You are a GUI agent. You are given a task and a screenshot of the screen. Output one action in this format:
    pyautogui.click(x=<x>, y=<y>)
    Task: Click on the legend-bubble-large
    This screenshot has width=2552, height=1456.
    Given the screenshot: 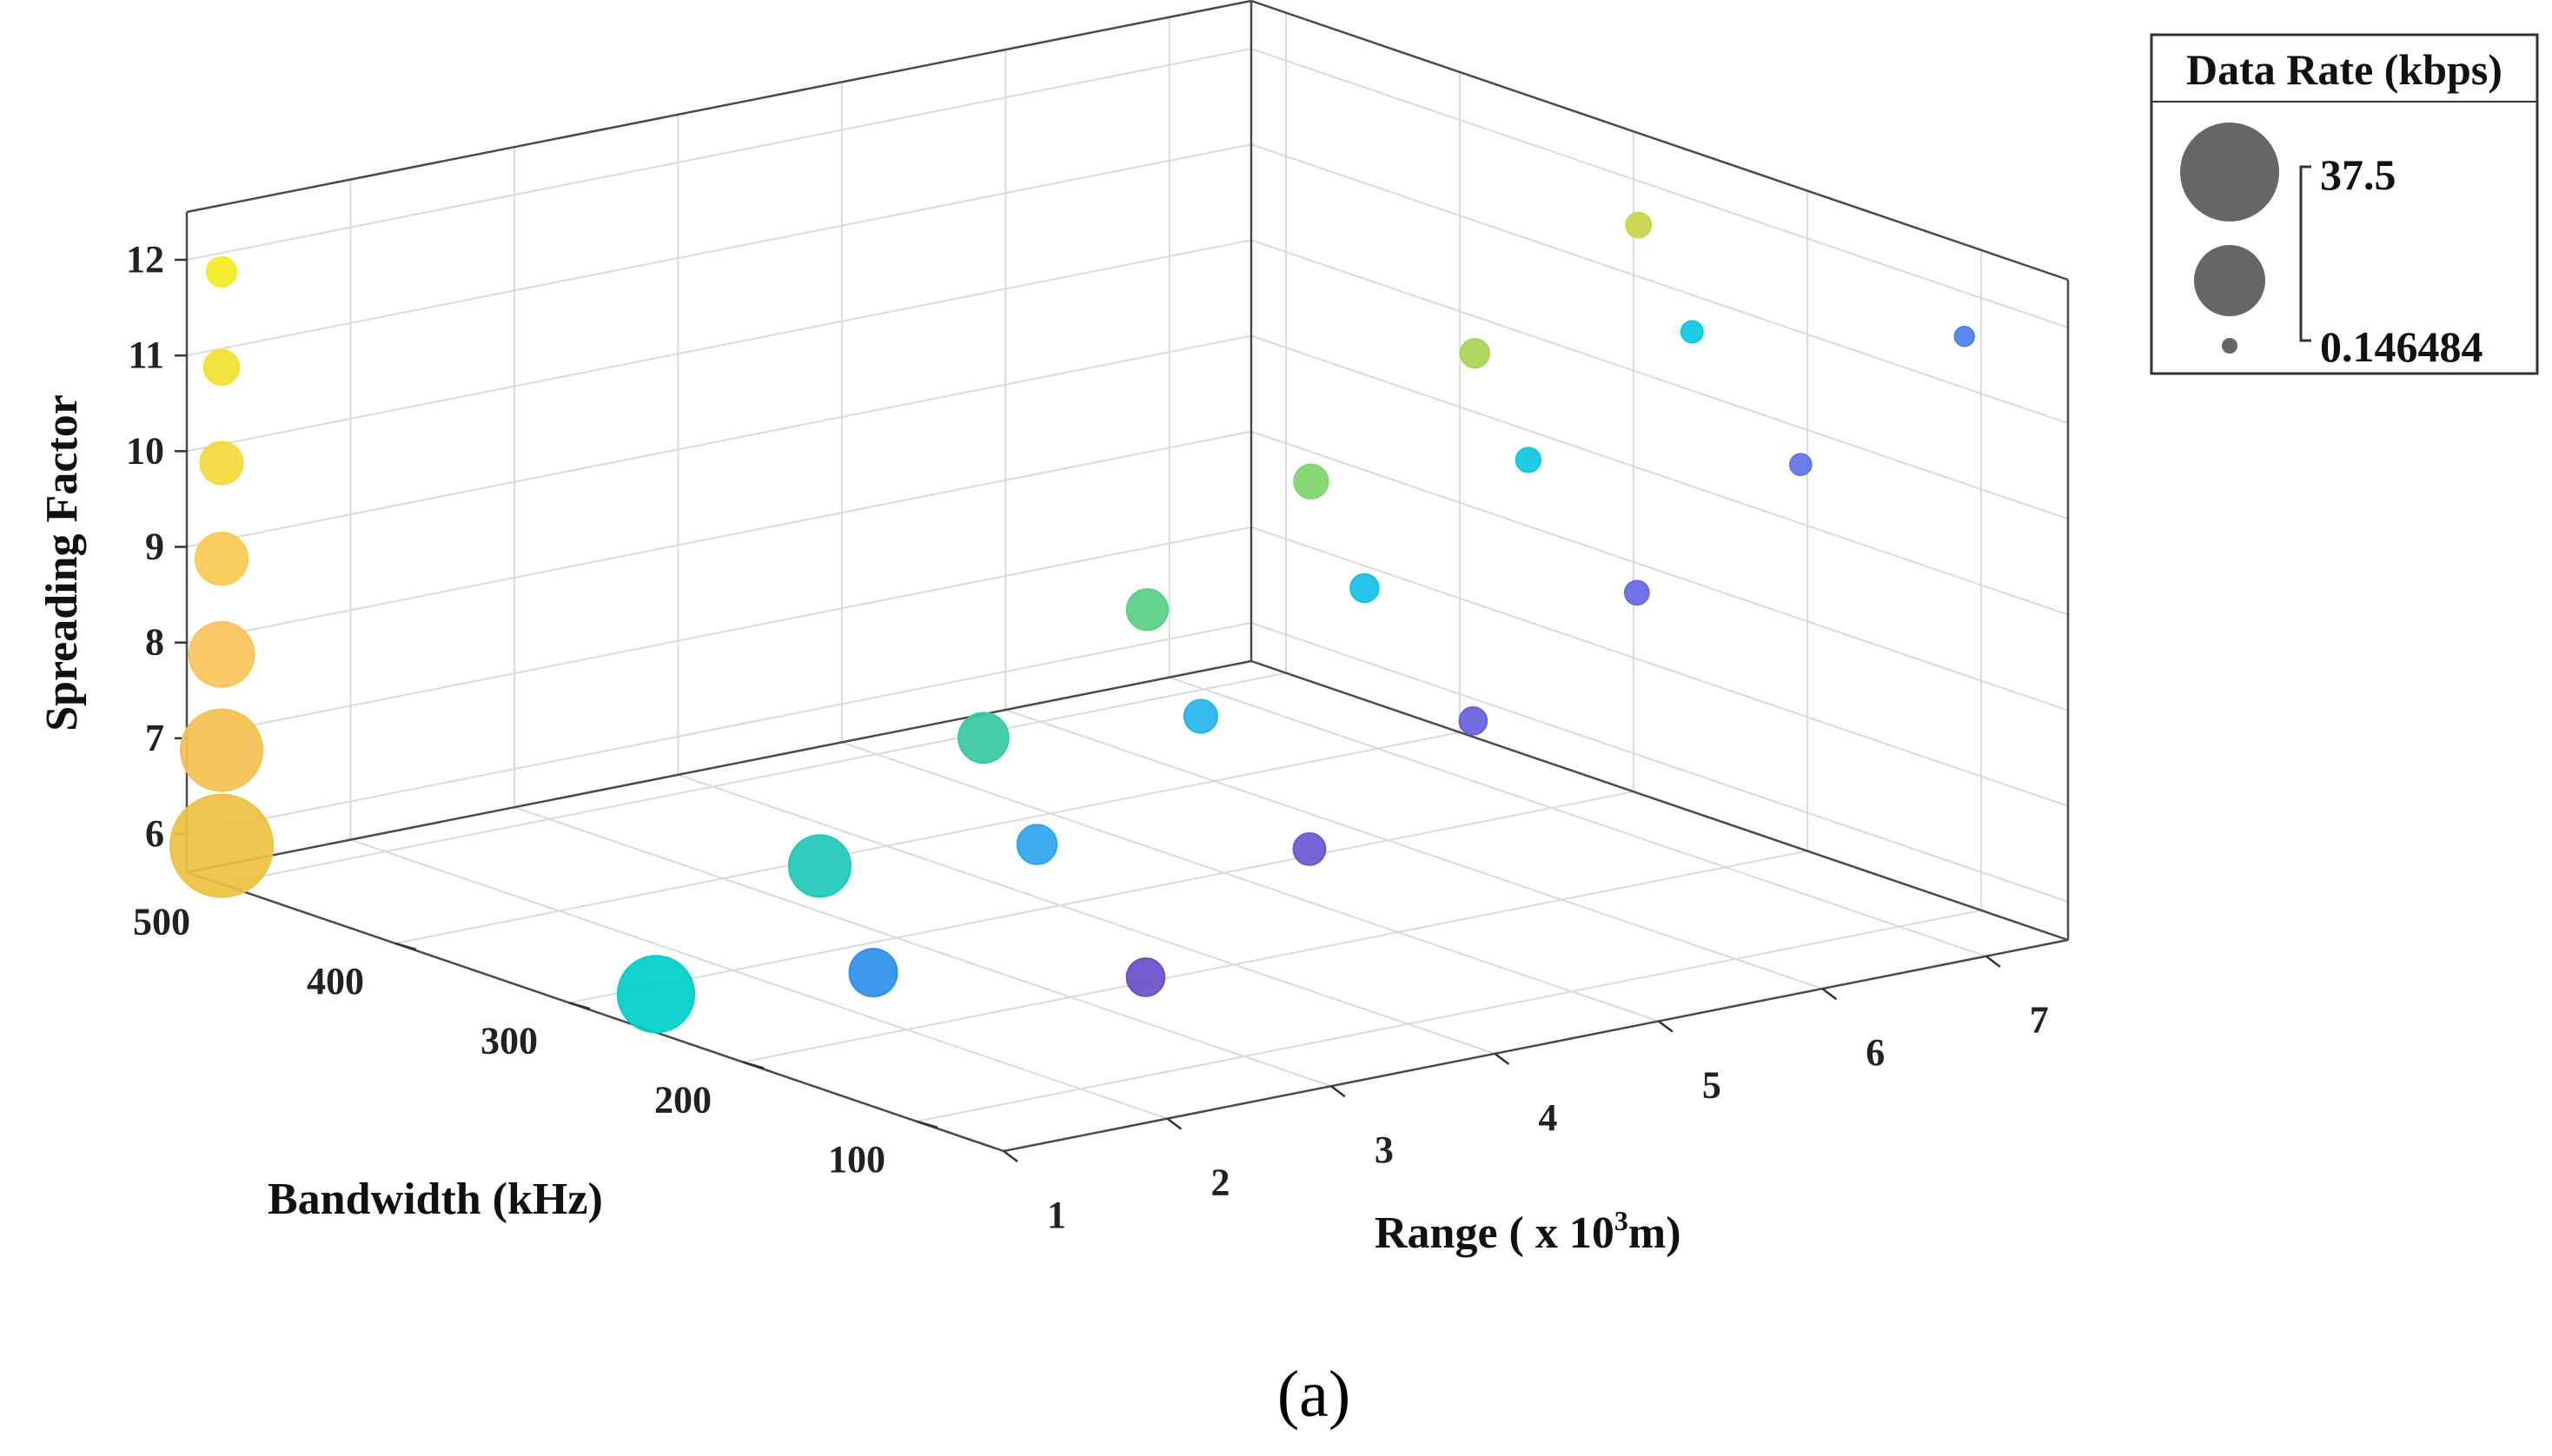 What is the action you would take?
    pyautogui.click(x=2230, y=172)
    